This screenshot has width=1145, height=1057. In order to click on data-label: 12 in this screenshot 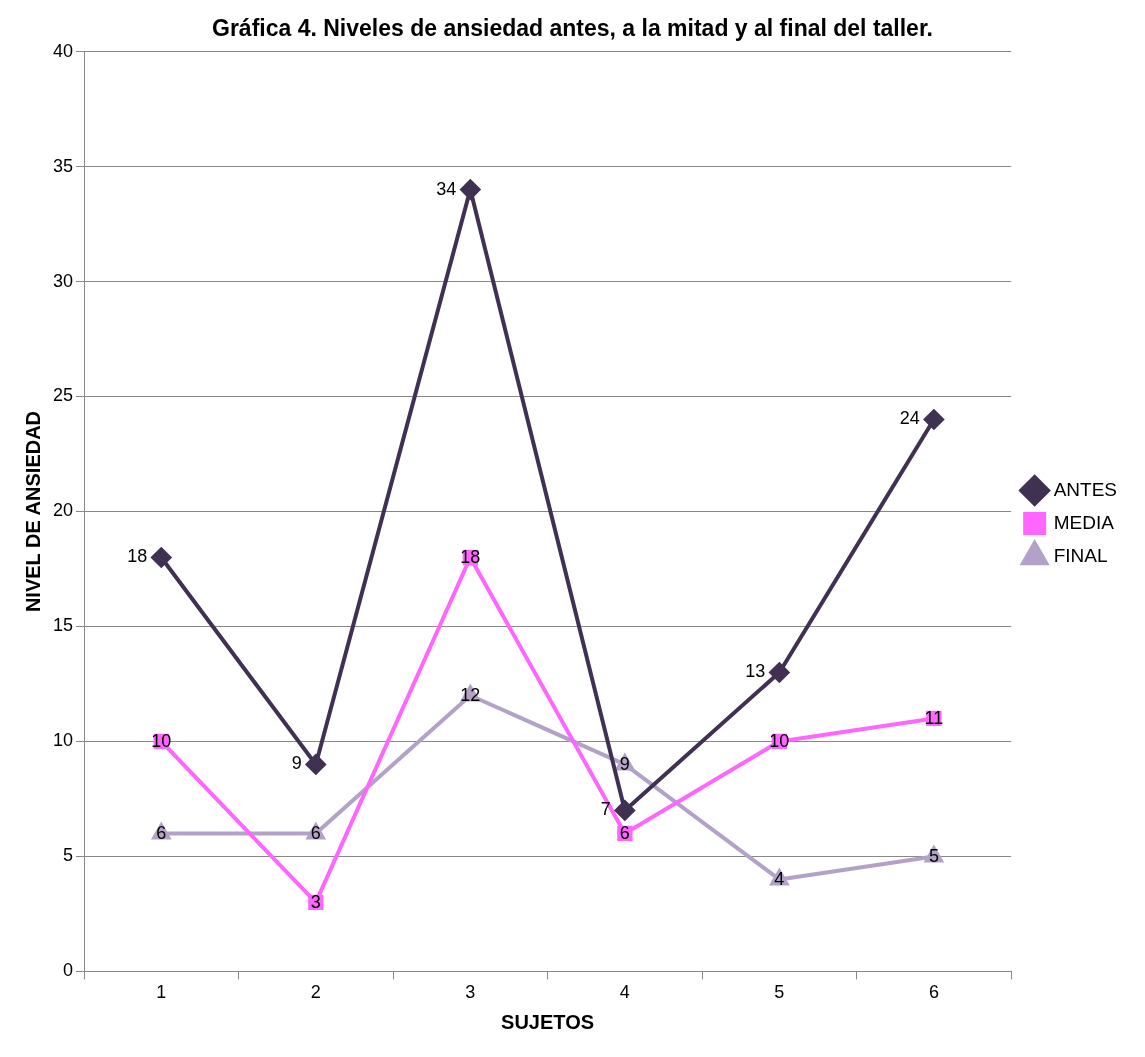, I will do `click(470, 695)`.